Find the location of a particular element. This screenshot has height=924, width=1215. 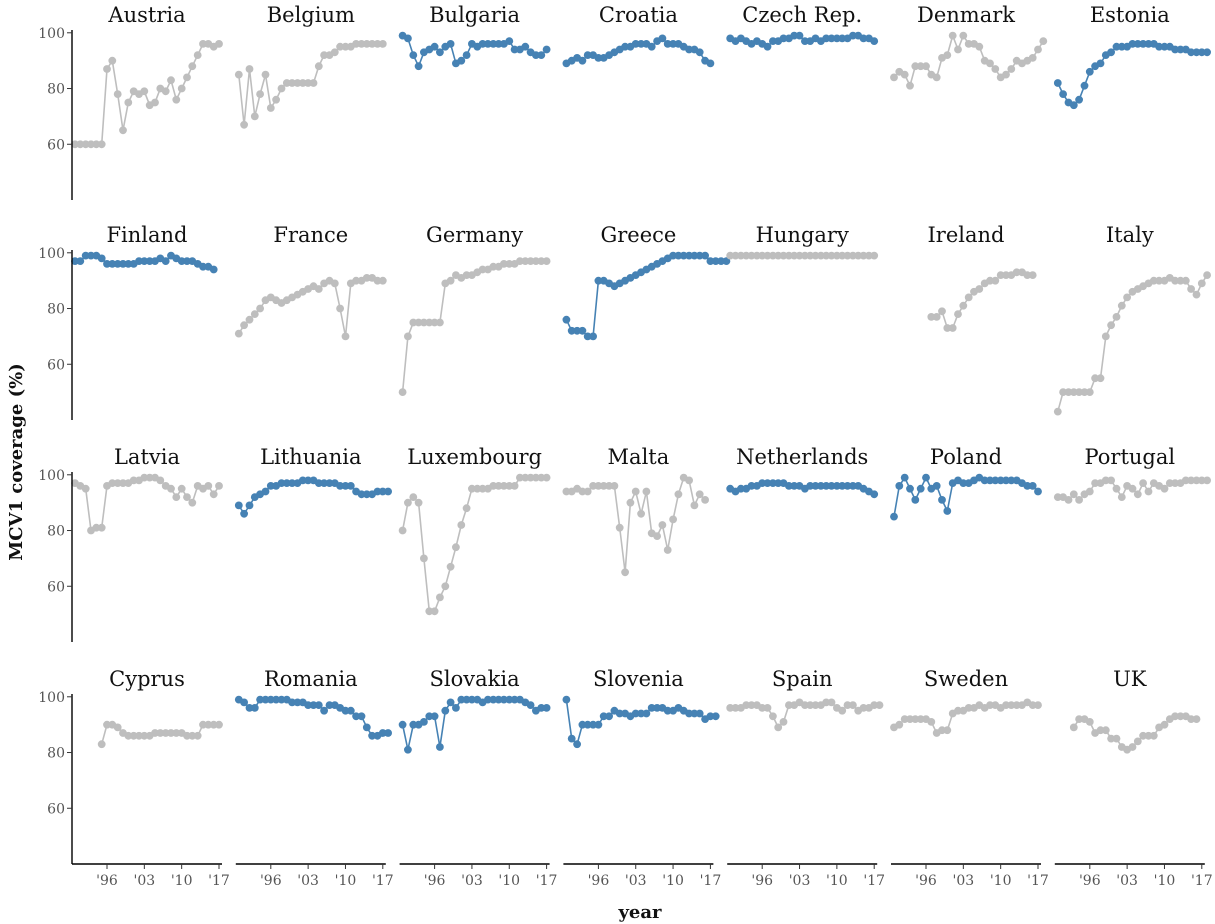

facet-title: Cyprus is located at coordinates (147, 679).